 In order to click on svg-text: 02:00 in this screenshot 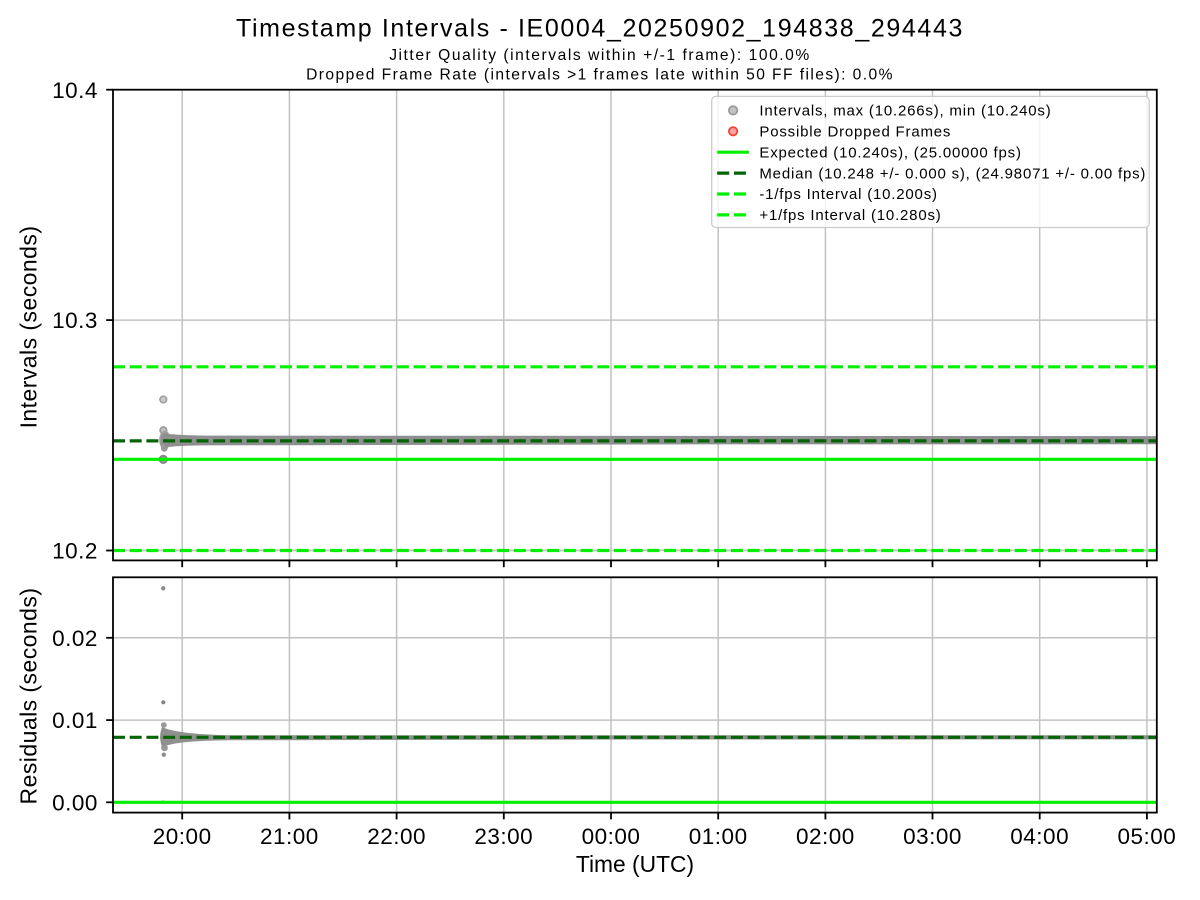, I will do `click(825, 836)`.